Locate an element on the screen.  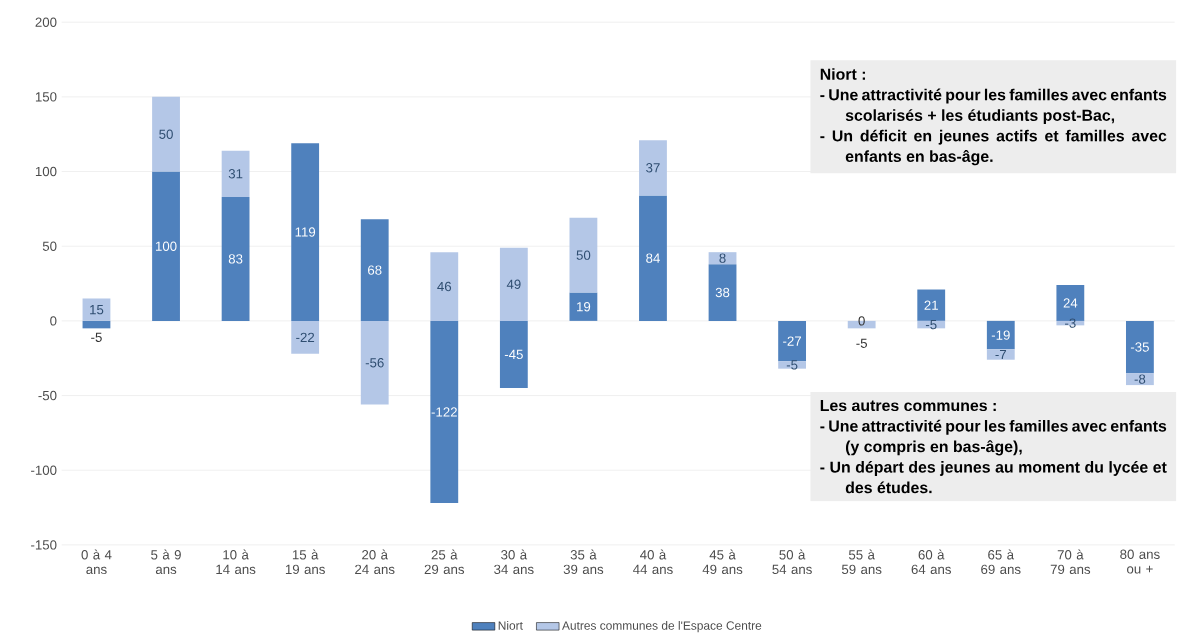
data-label: 38 is located at coordinates (722, 292).